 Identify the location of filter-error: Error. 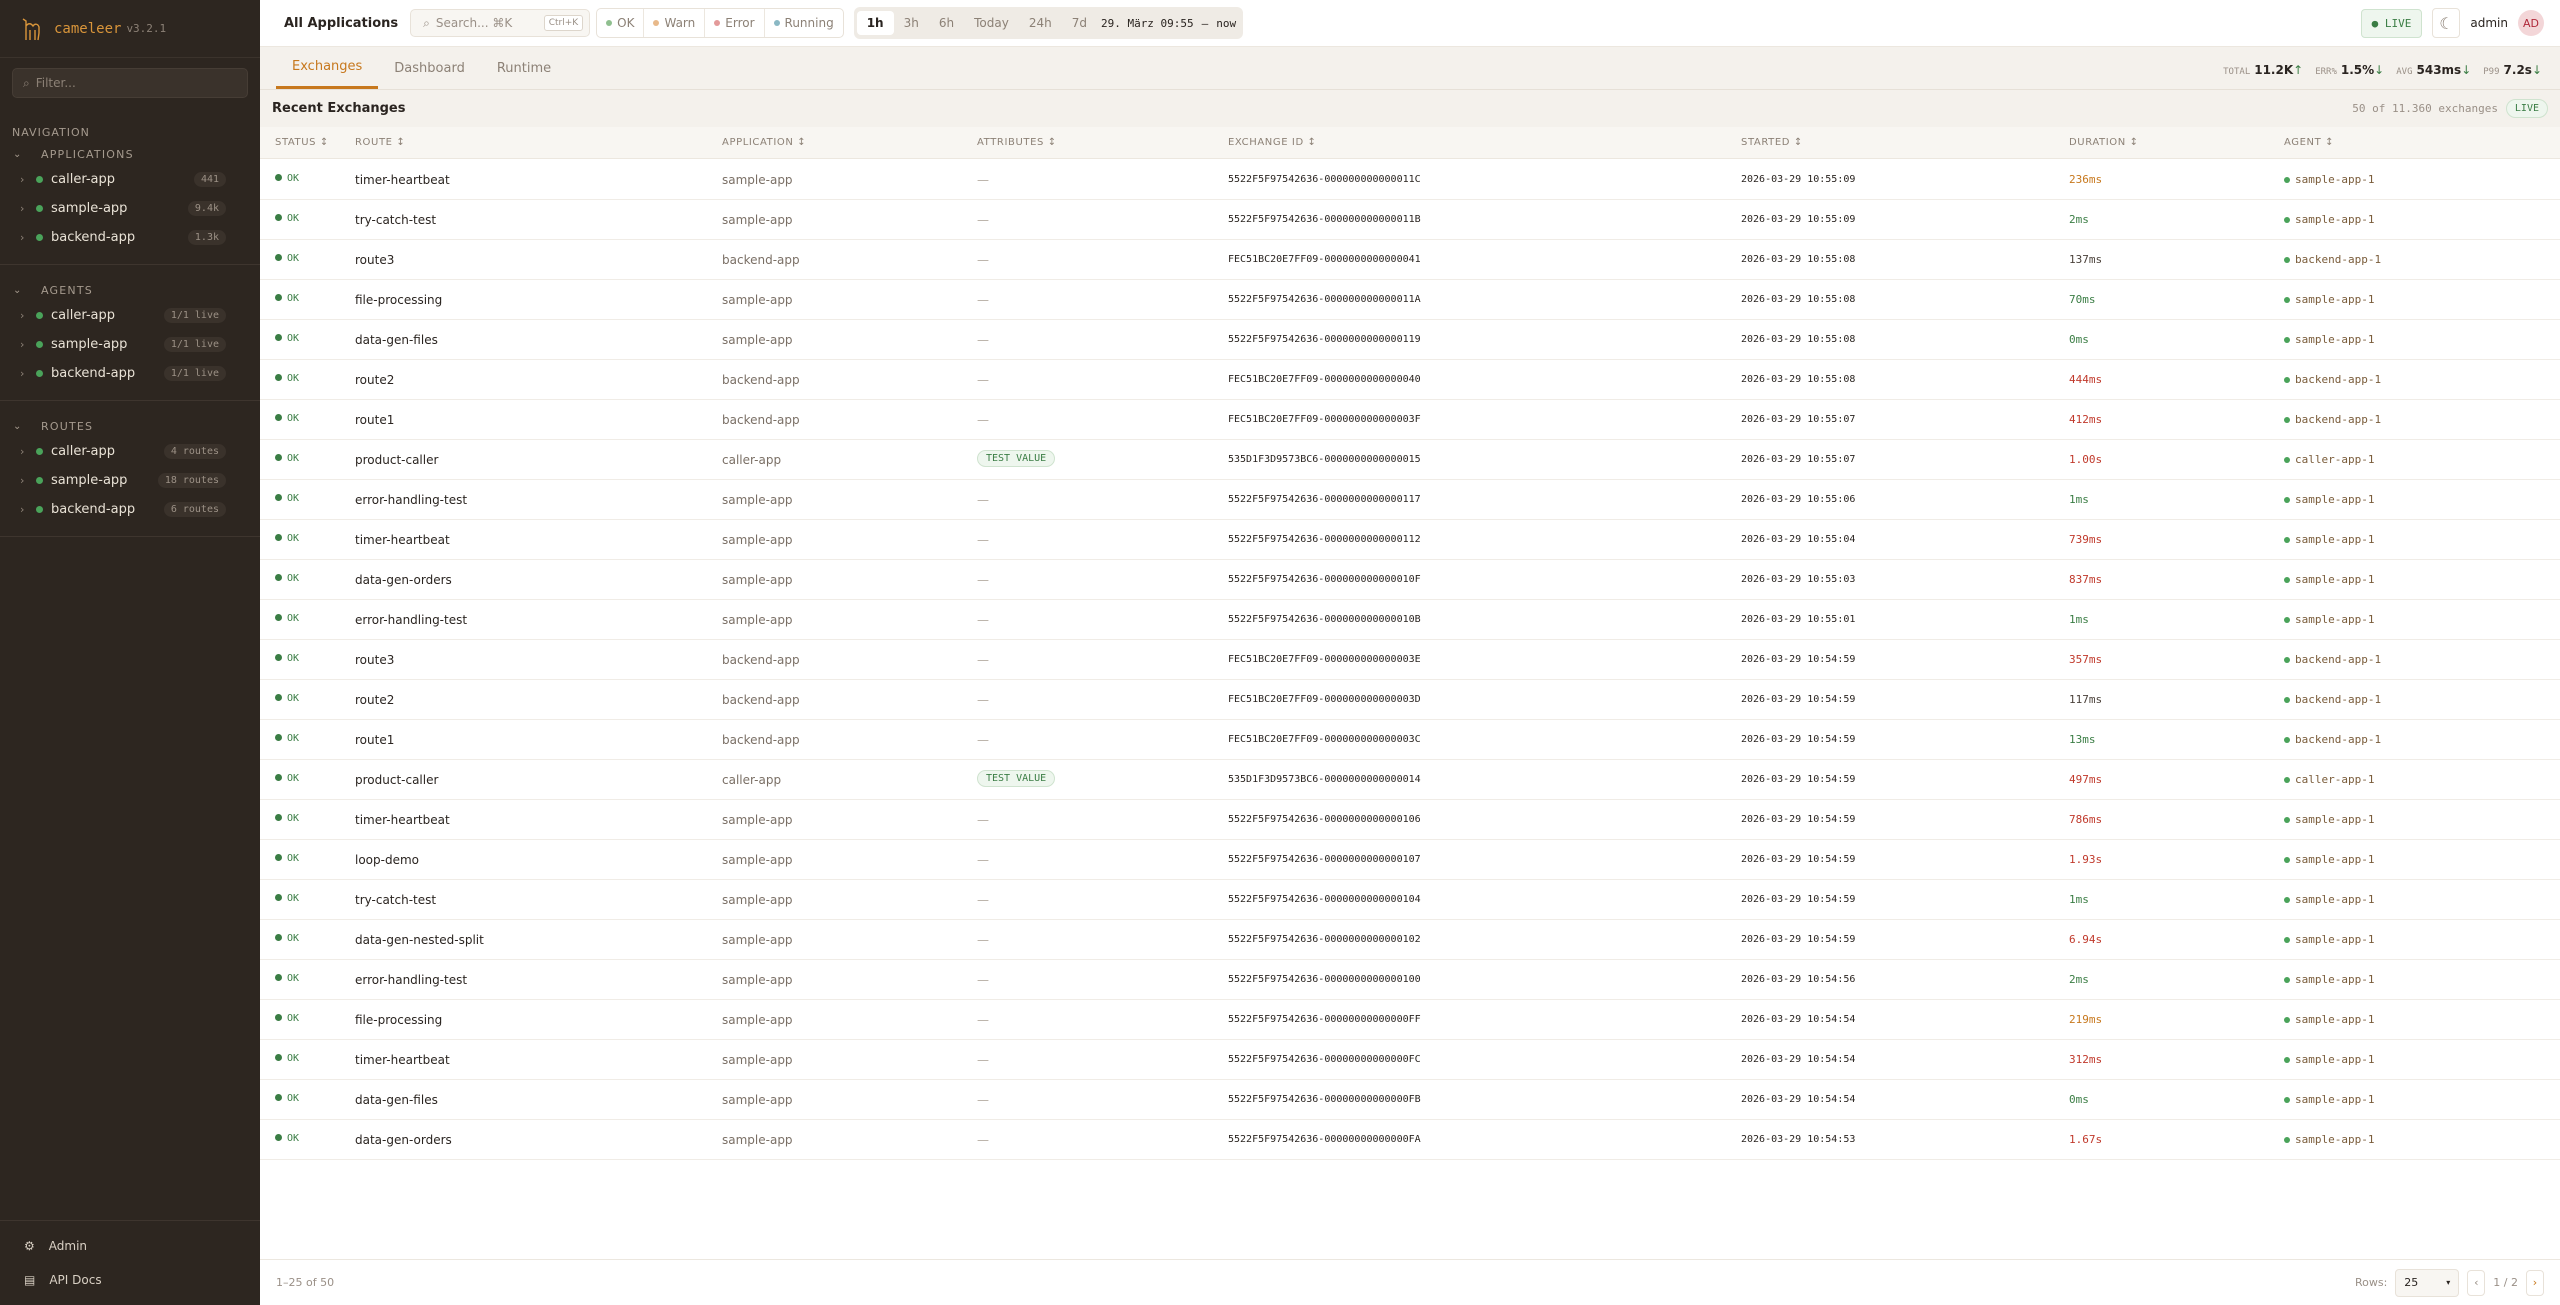
(735, 23).